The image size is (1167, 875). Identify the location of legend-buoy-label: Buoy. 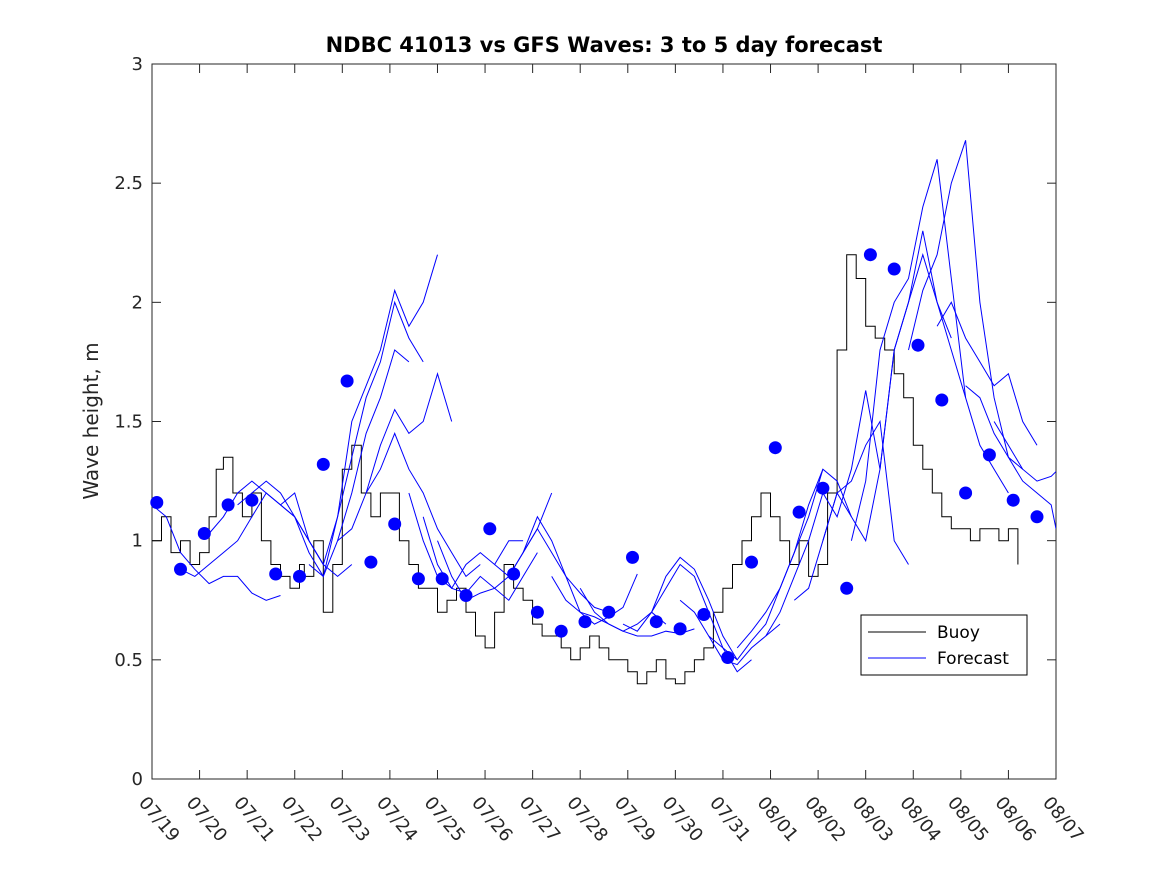
(958, 633).